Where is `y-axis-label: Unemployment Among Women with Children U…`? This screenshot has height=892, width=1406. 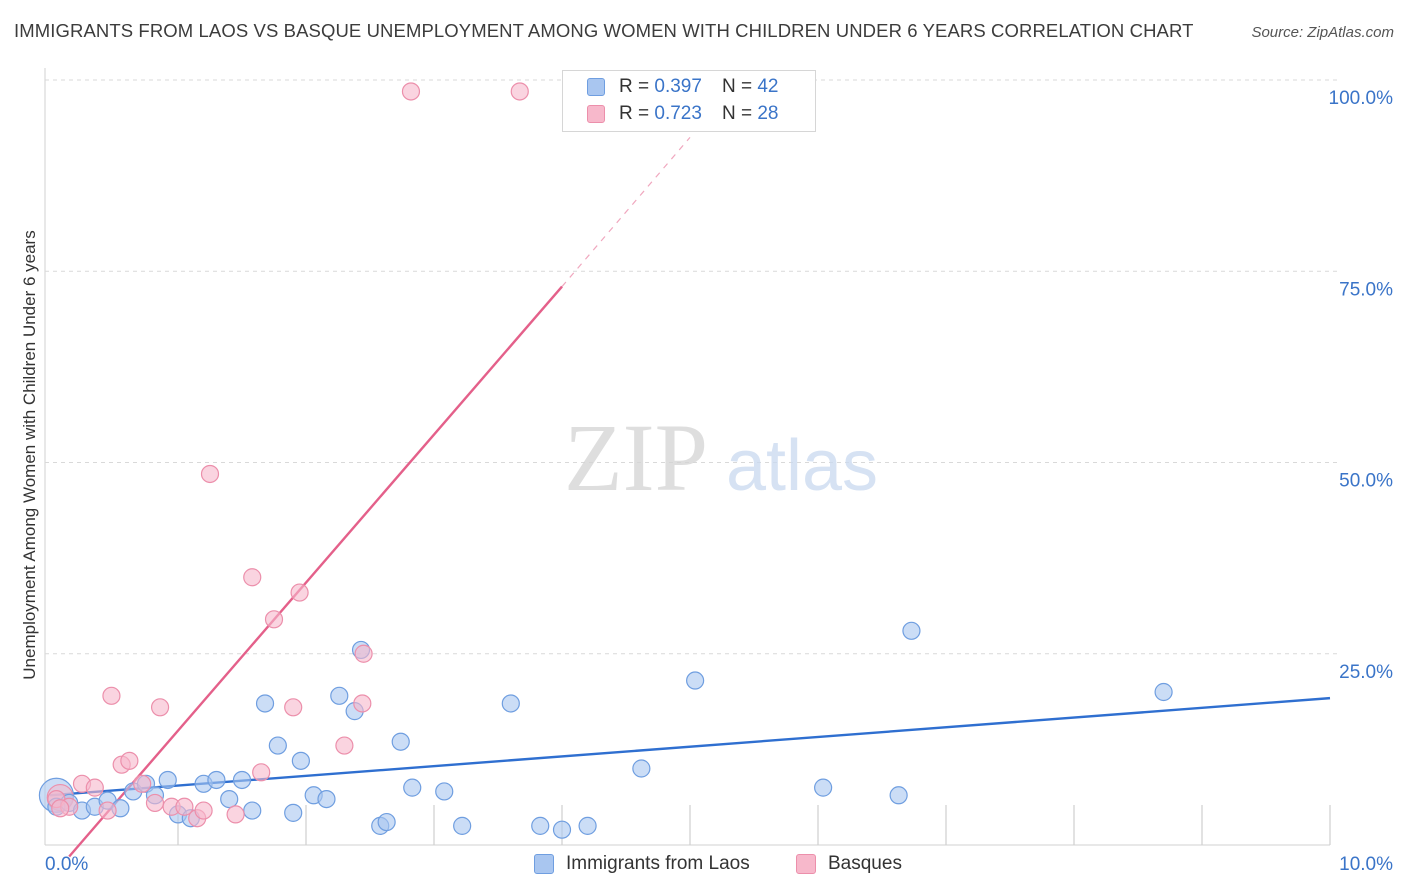 y-axis-label: Unemployment Among Women with Children U… is located at coordinates (29, 455).